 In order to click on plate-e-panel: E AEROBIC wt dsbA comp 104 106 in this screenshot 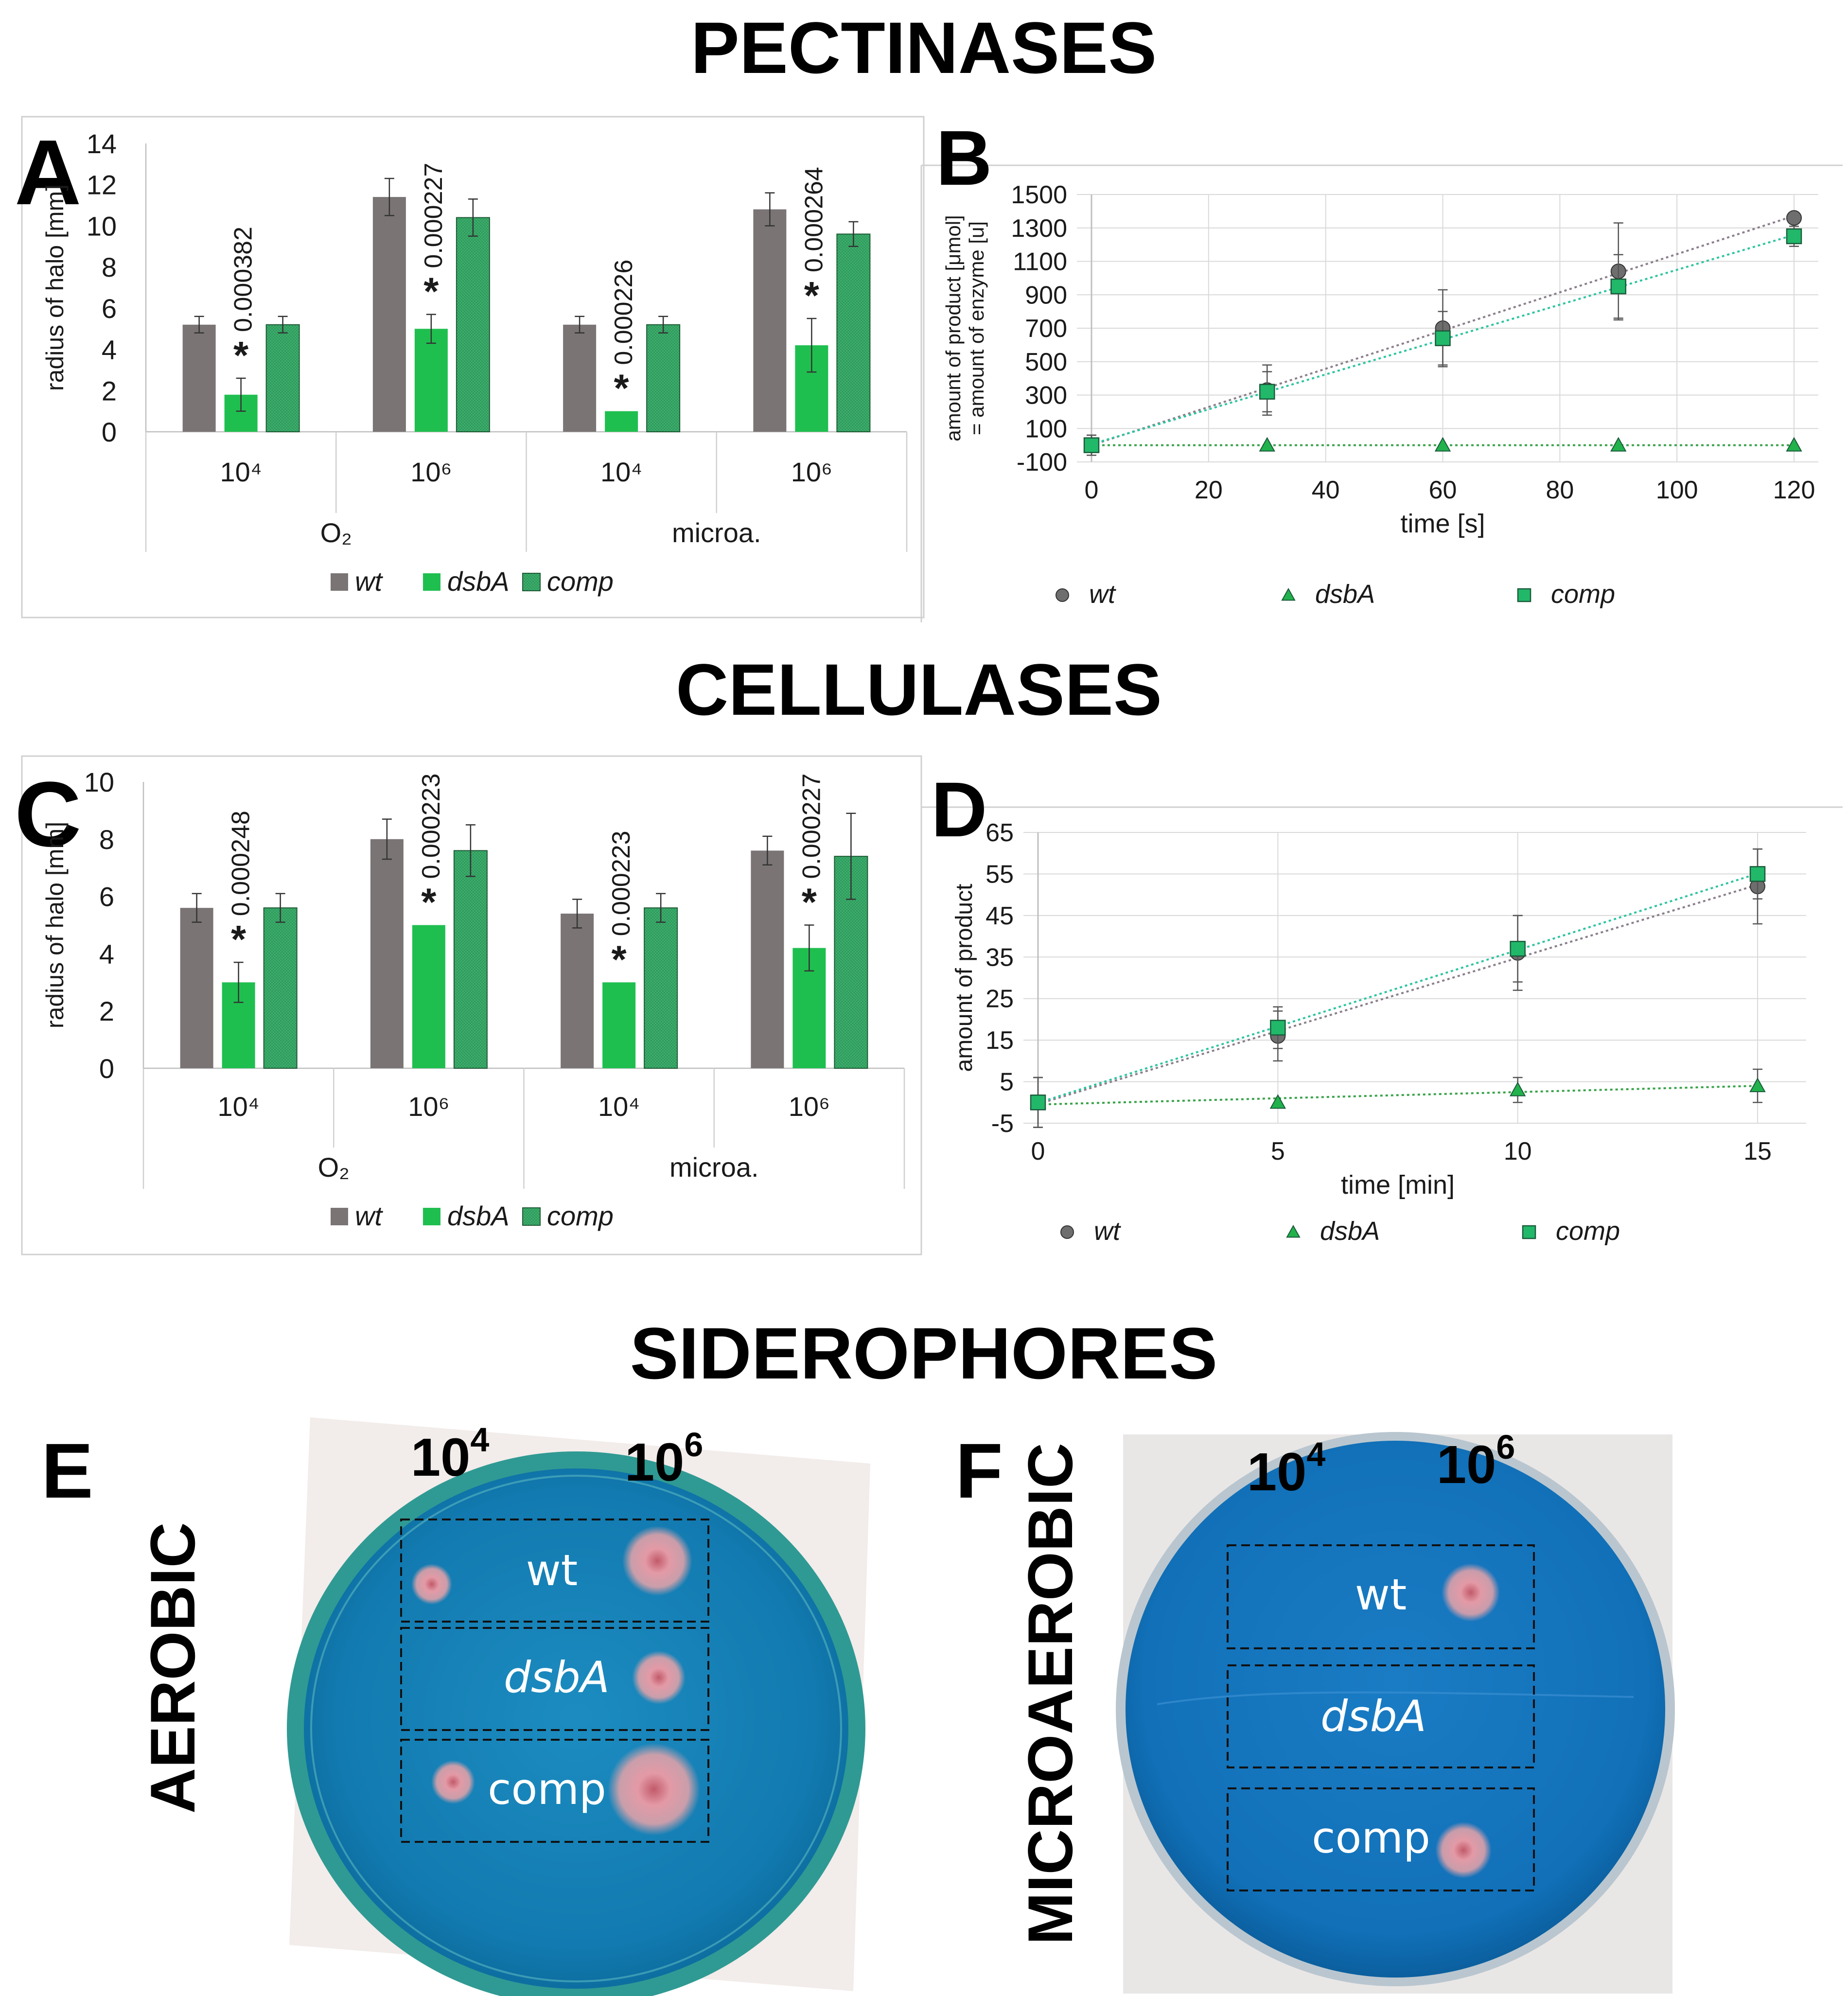, I will do `click(455, 1706)`.